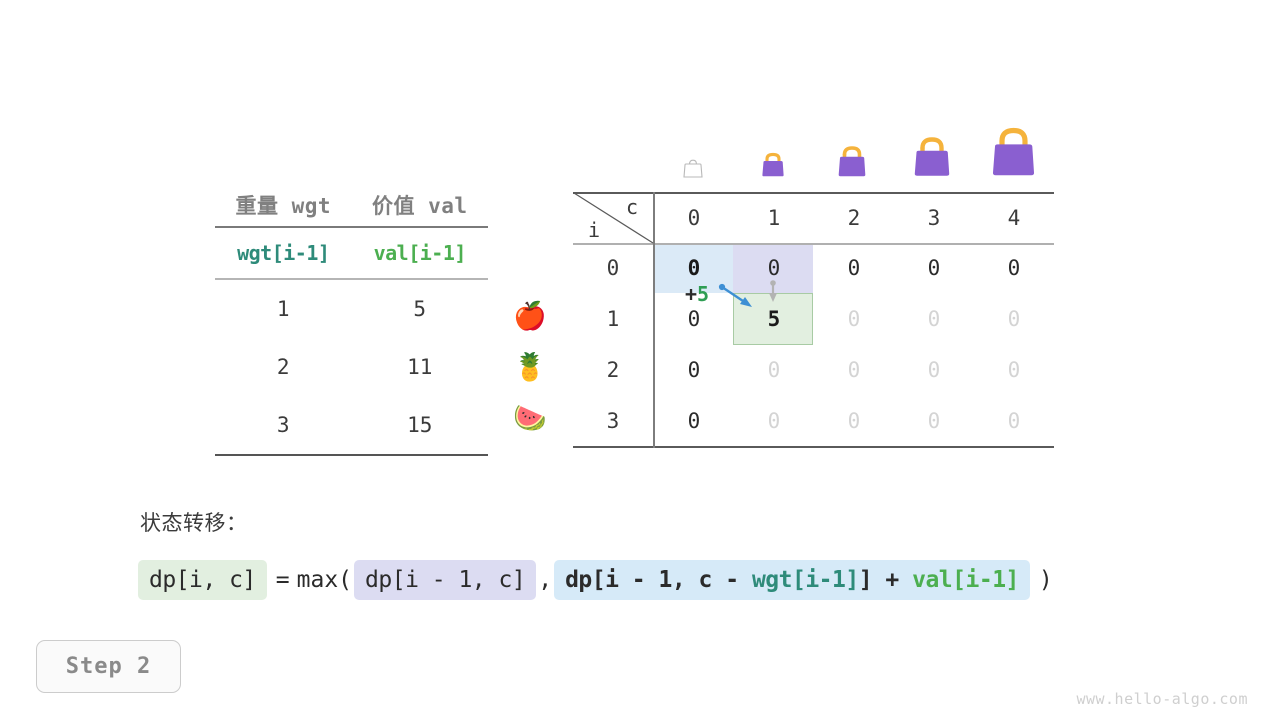  What do you see at coordinates (1014, 268) in the screenshot?
I see `dp-cell-0-4: 0` at bounding box center [1014, 268].